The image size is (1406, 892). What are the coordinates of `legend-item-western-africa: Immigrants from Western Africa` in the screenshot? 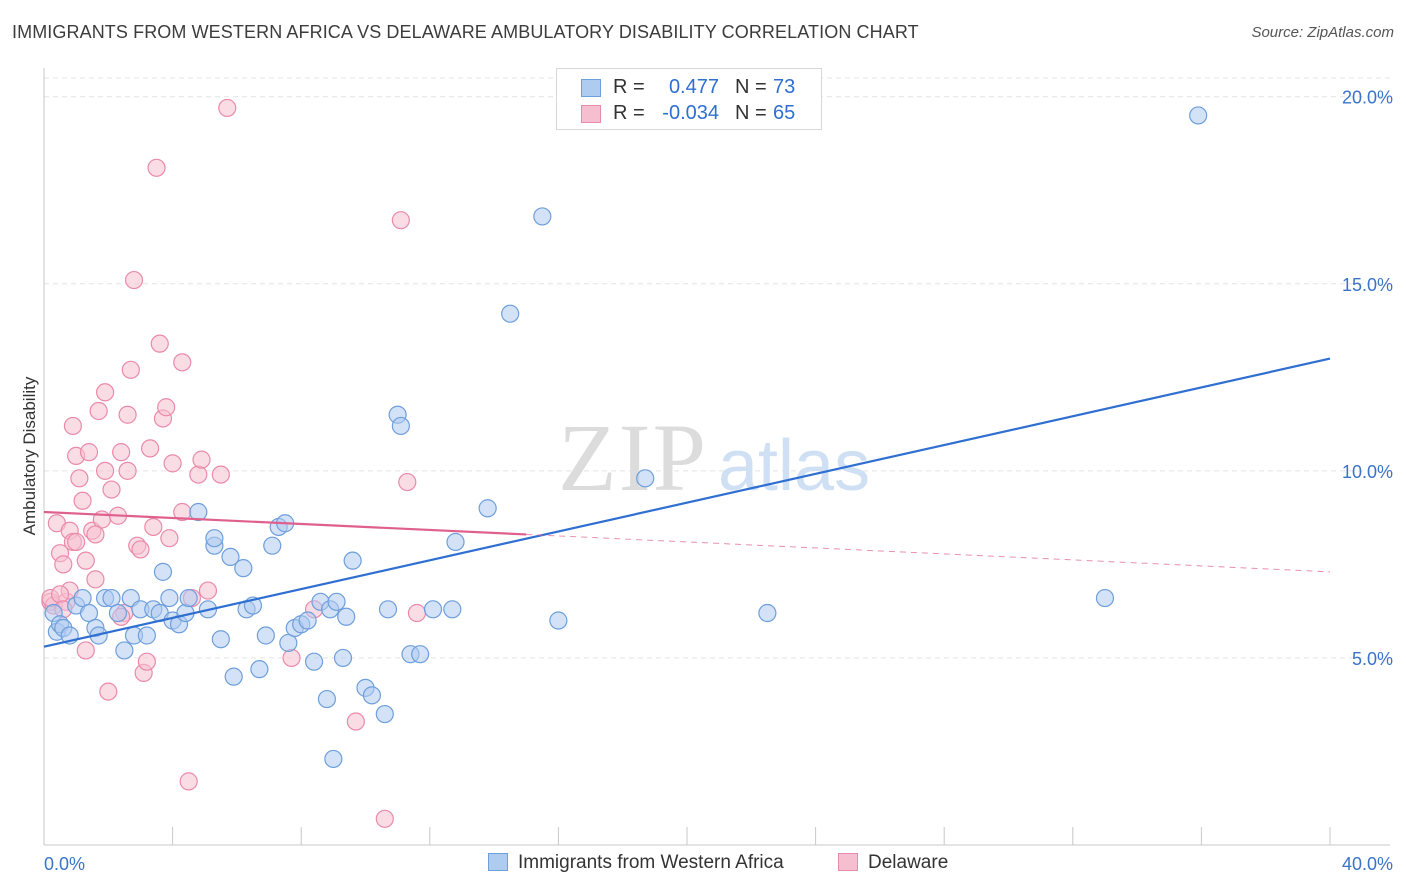 It's located at (636, 863).